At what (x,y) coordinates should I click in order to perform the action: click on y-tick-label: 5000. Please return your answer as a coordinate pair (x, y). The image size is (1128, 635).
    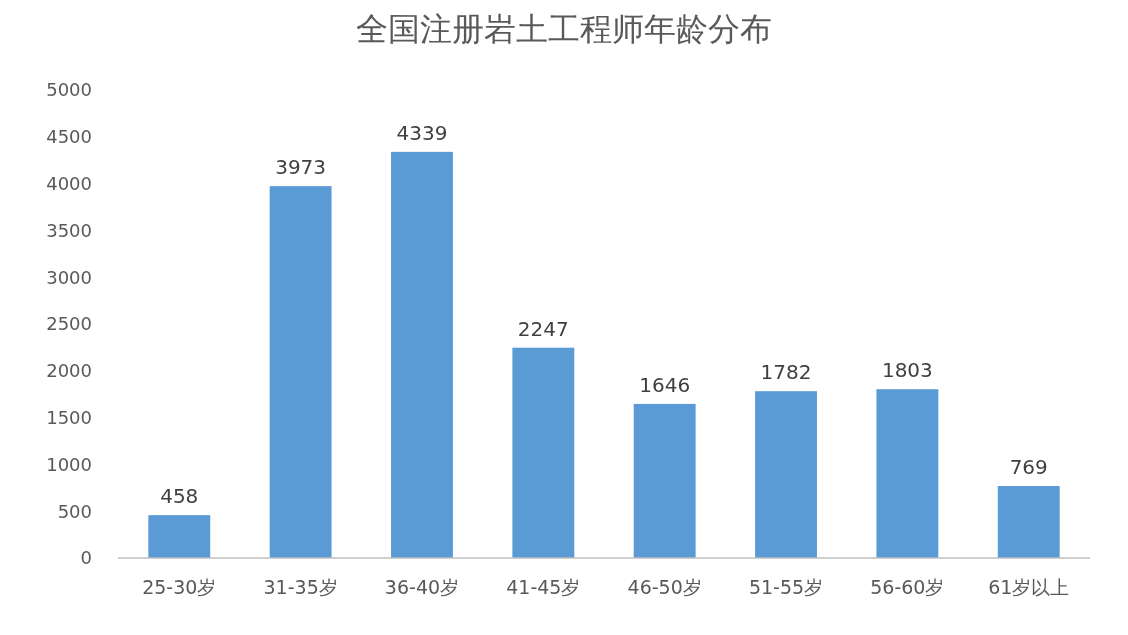
    Looking at the image, I should click on (69, 90).